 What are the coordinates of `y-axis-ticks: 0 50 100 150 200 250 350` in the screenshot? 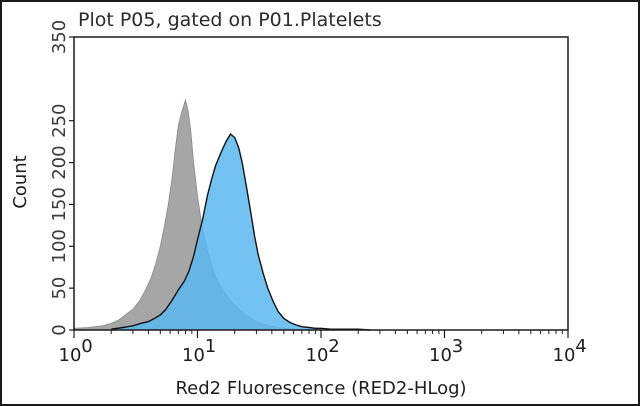 It's located at (61, 178).